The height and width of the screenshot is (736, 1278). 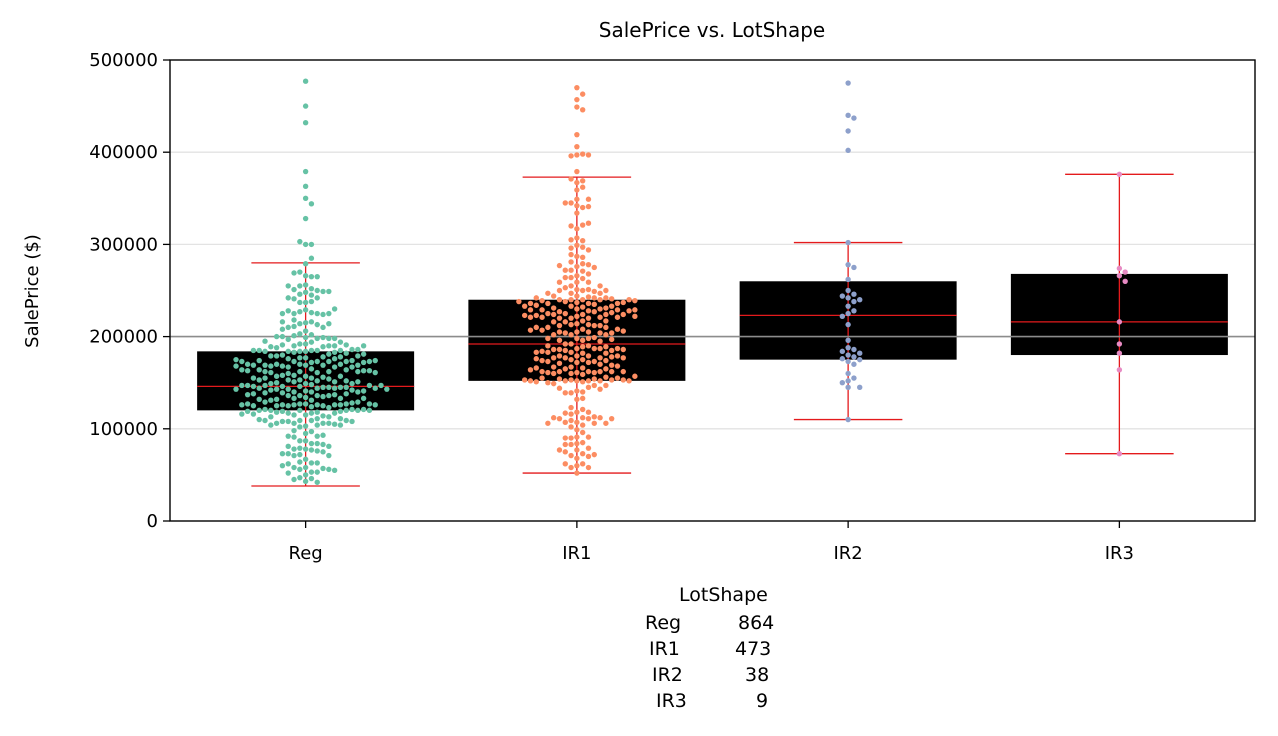 What do you see at coordinates (123, 244) in the screenshot?
I see `y-tick-label: 300000` at bounding box center [123, 244].